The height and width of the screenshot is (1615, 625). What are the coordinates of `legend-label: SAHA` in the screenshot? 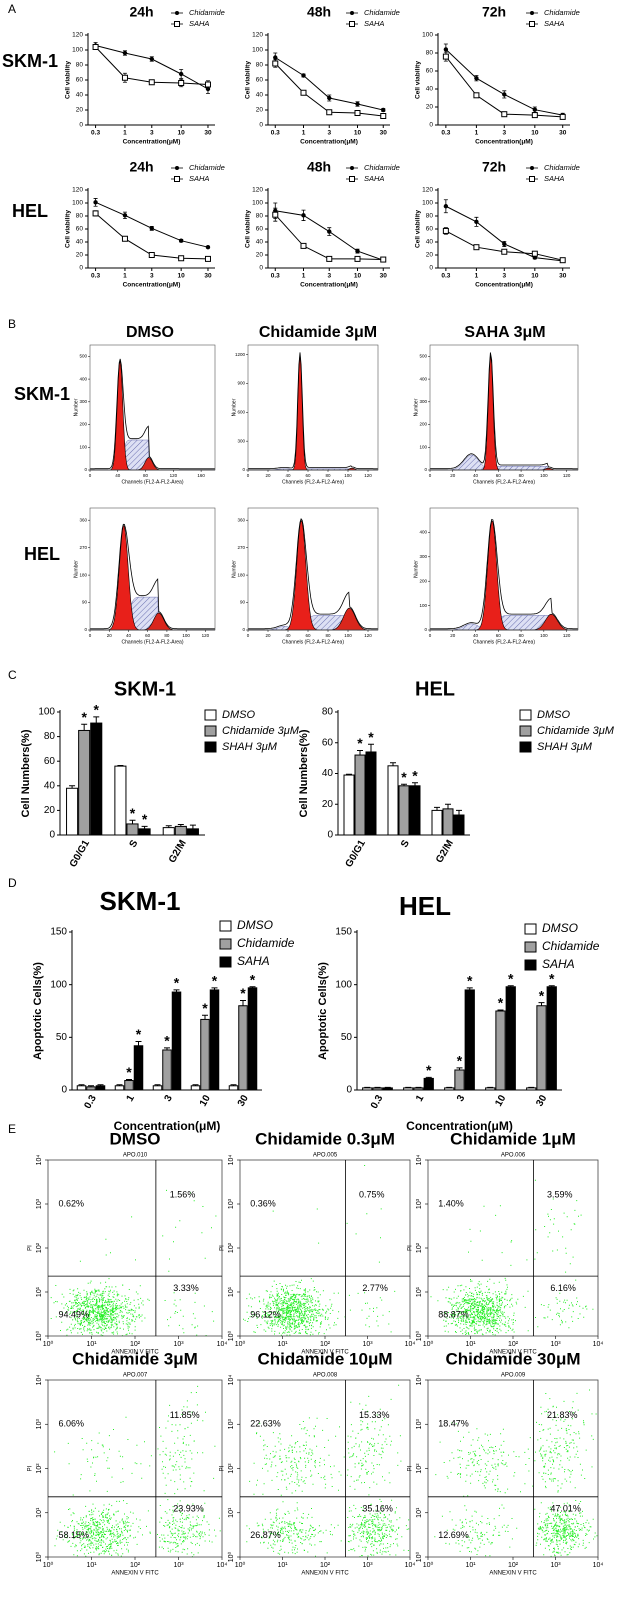 It's located at (374, 178).